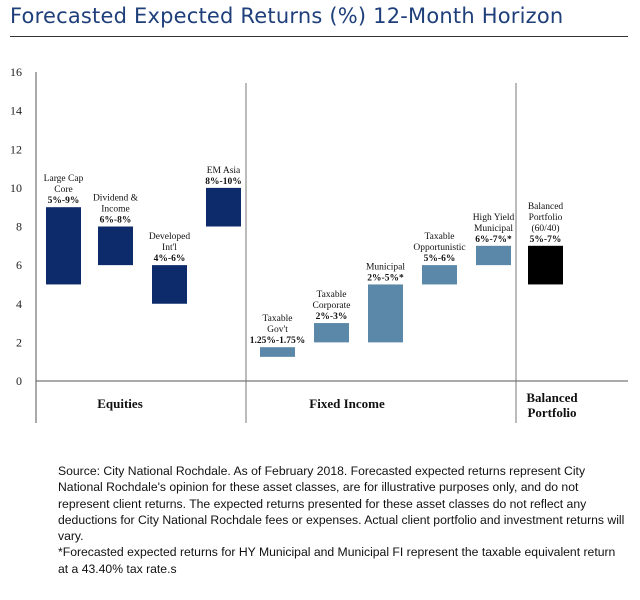 The height and width of the screenshot is (600, 640). What do you see at coordinates (545, 265) in the screenshot?
I see `bar-balanced-portfolio-60-40-` at bounding box center [545, 265].